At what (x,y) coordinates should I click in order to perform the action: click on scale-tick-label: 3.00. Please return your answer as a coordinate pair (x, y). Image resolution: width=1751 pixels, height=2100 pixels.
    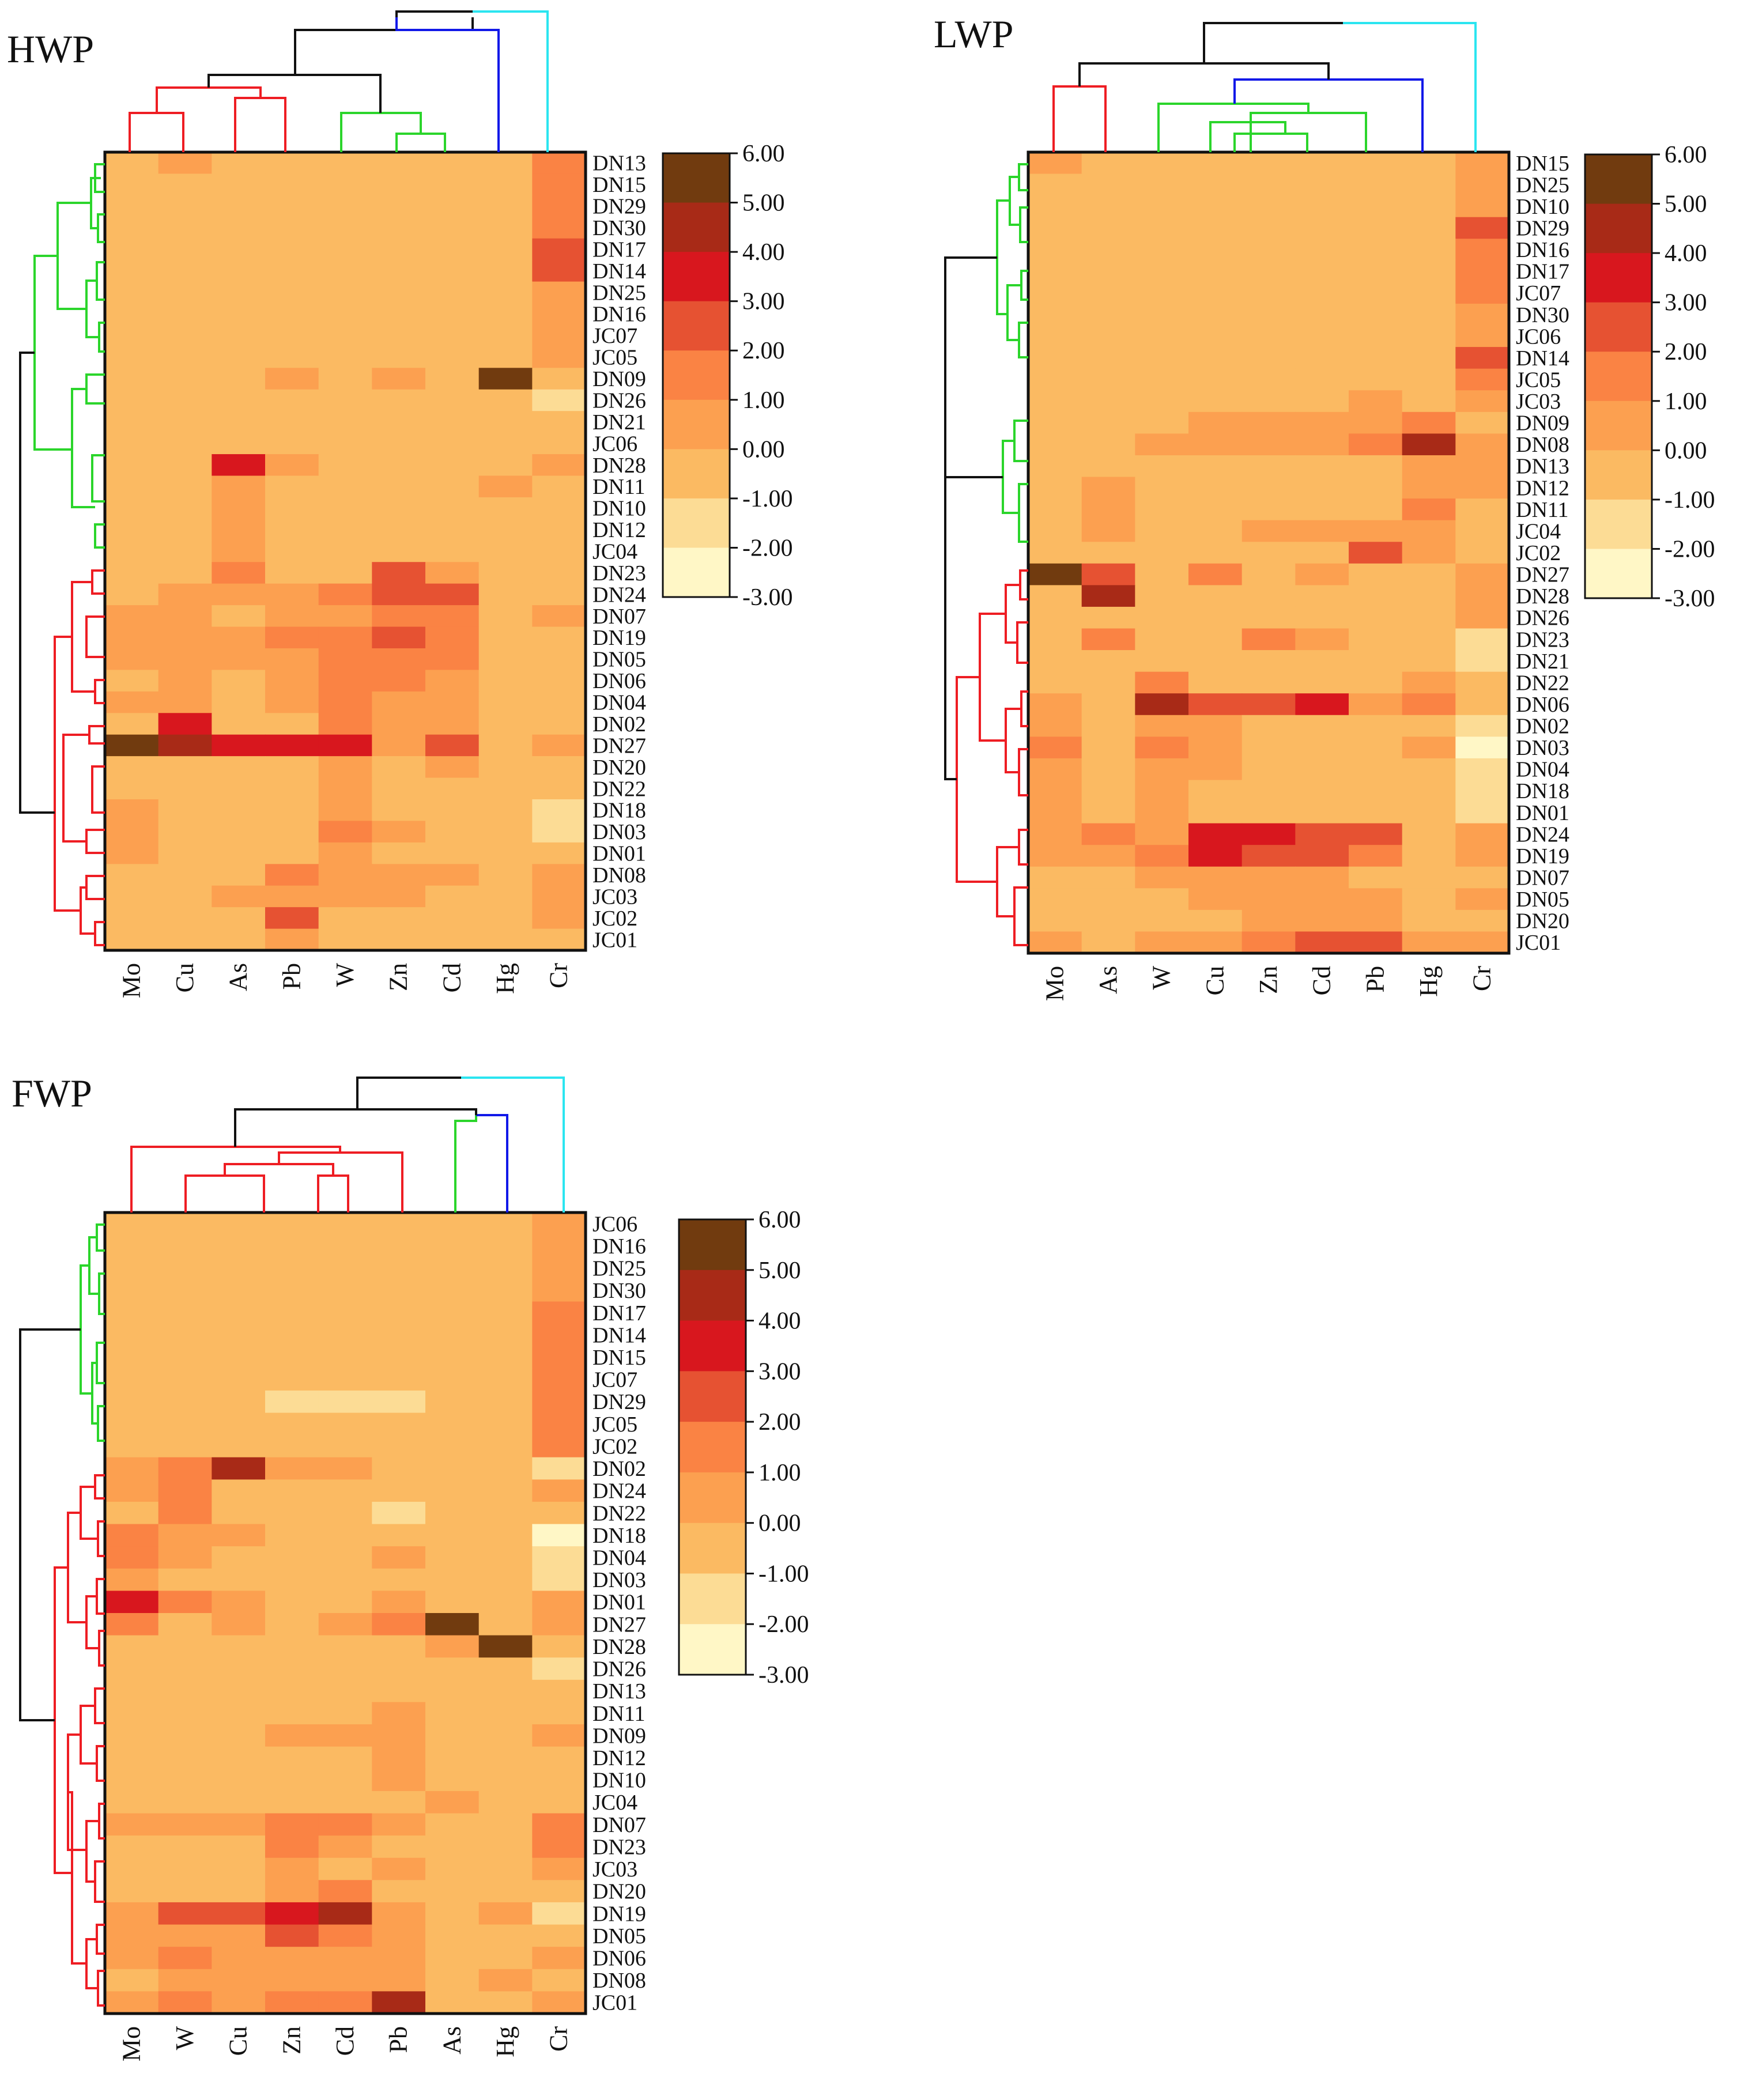
    Looking at the image, I should click on (779, 1371).